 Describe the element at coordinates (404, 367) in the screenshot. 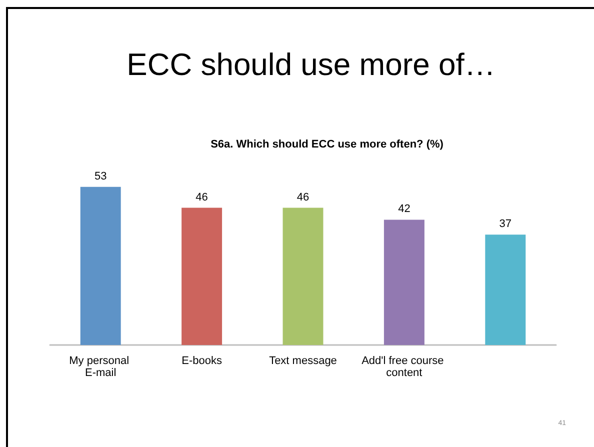

I see `x-tick-label: Add'l free course content` at that location.